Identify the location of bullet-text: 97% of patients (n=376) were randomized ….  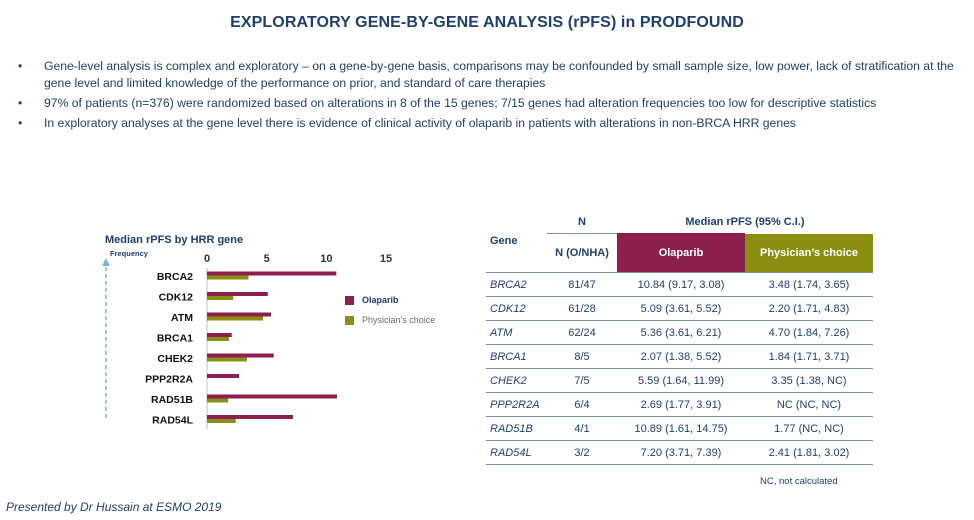
(460, 103).